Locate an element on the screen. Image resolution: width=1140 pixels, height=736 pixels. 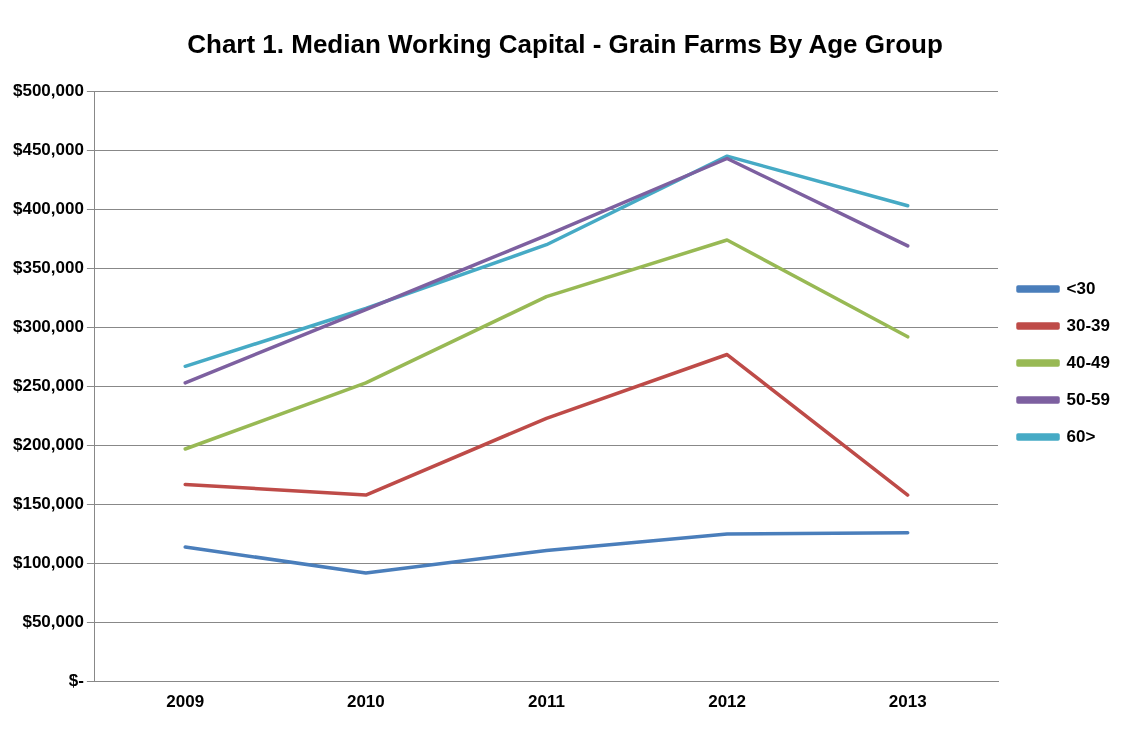
y-tick-label: $- is located at coordinates (76, 681).